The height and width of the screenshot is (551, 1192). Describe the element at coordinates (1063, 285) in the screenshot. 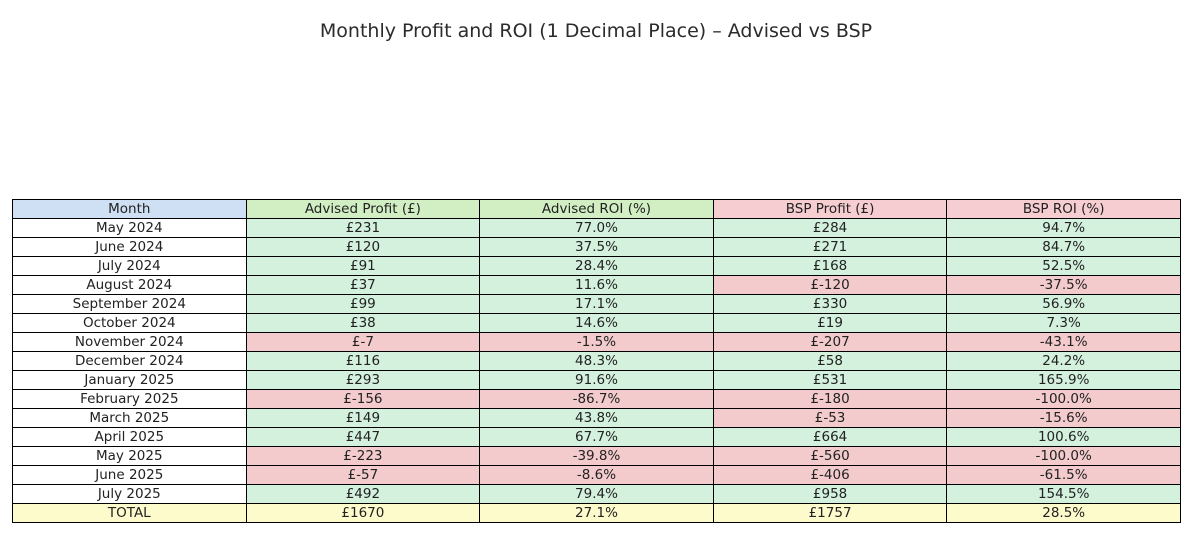

I see `bsp-roi-cell: -37.5%` at that location.